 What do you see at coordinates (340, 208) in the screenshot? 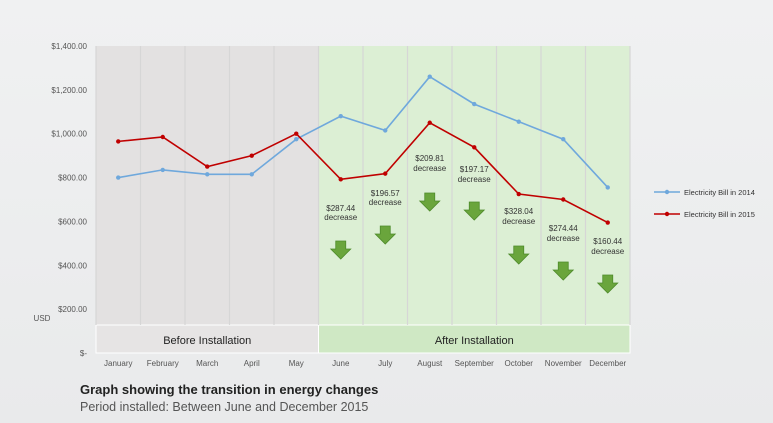
I see `annotation-amount: $287.44` at bounding box center [340, 208].